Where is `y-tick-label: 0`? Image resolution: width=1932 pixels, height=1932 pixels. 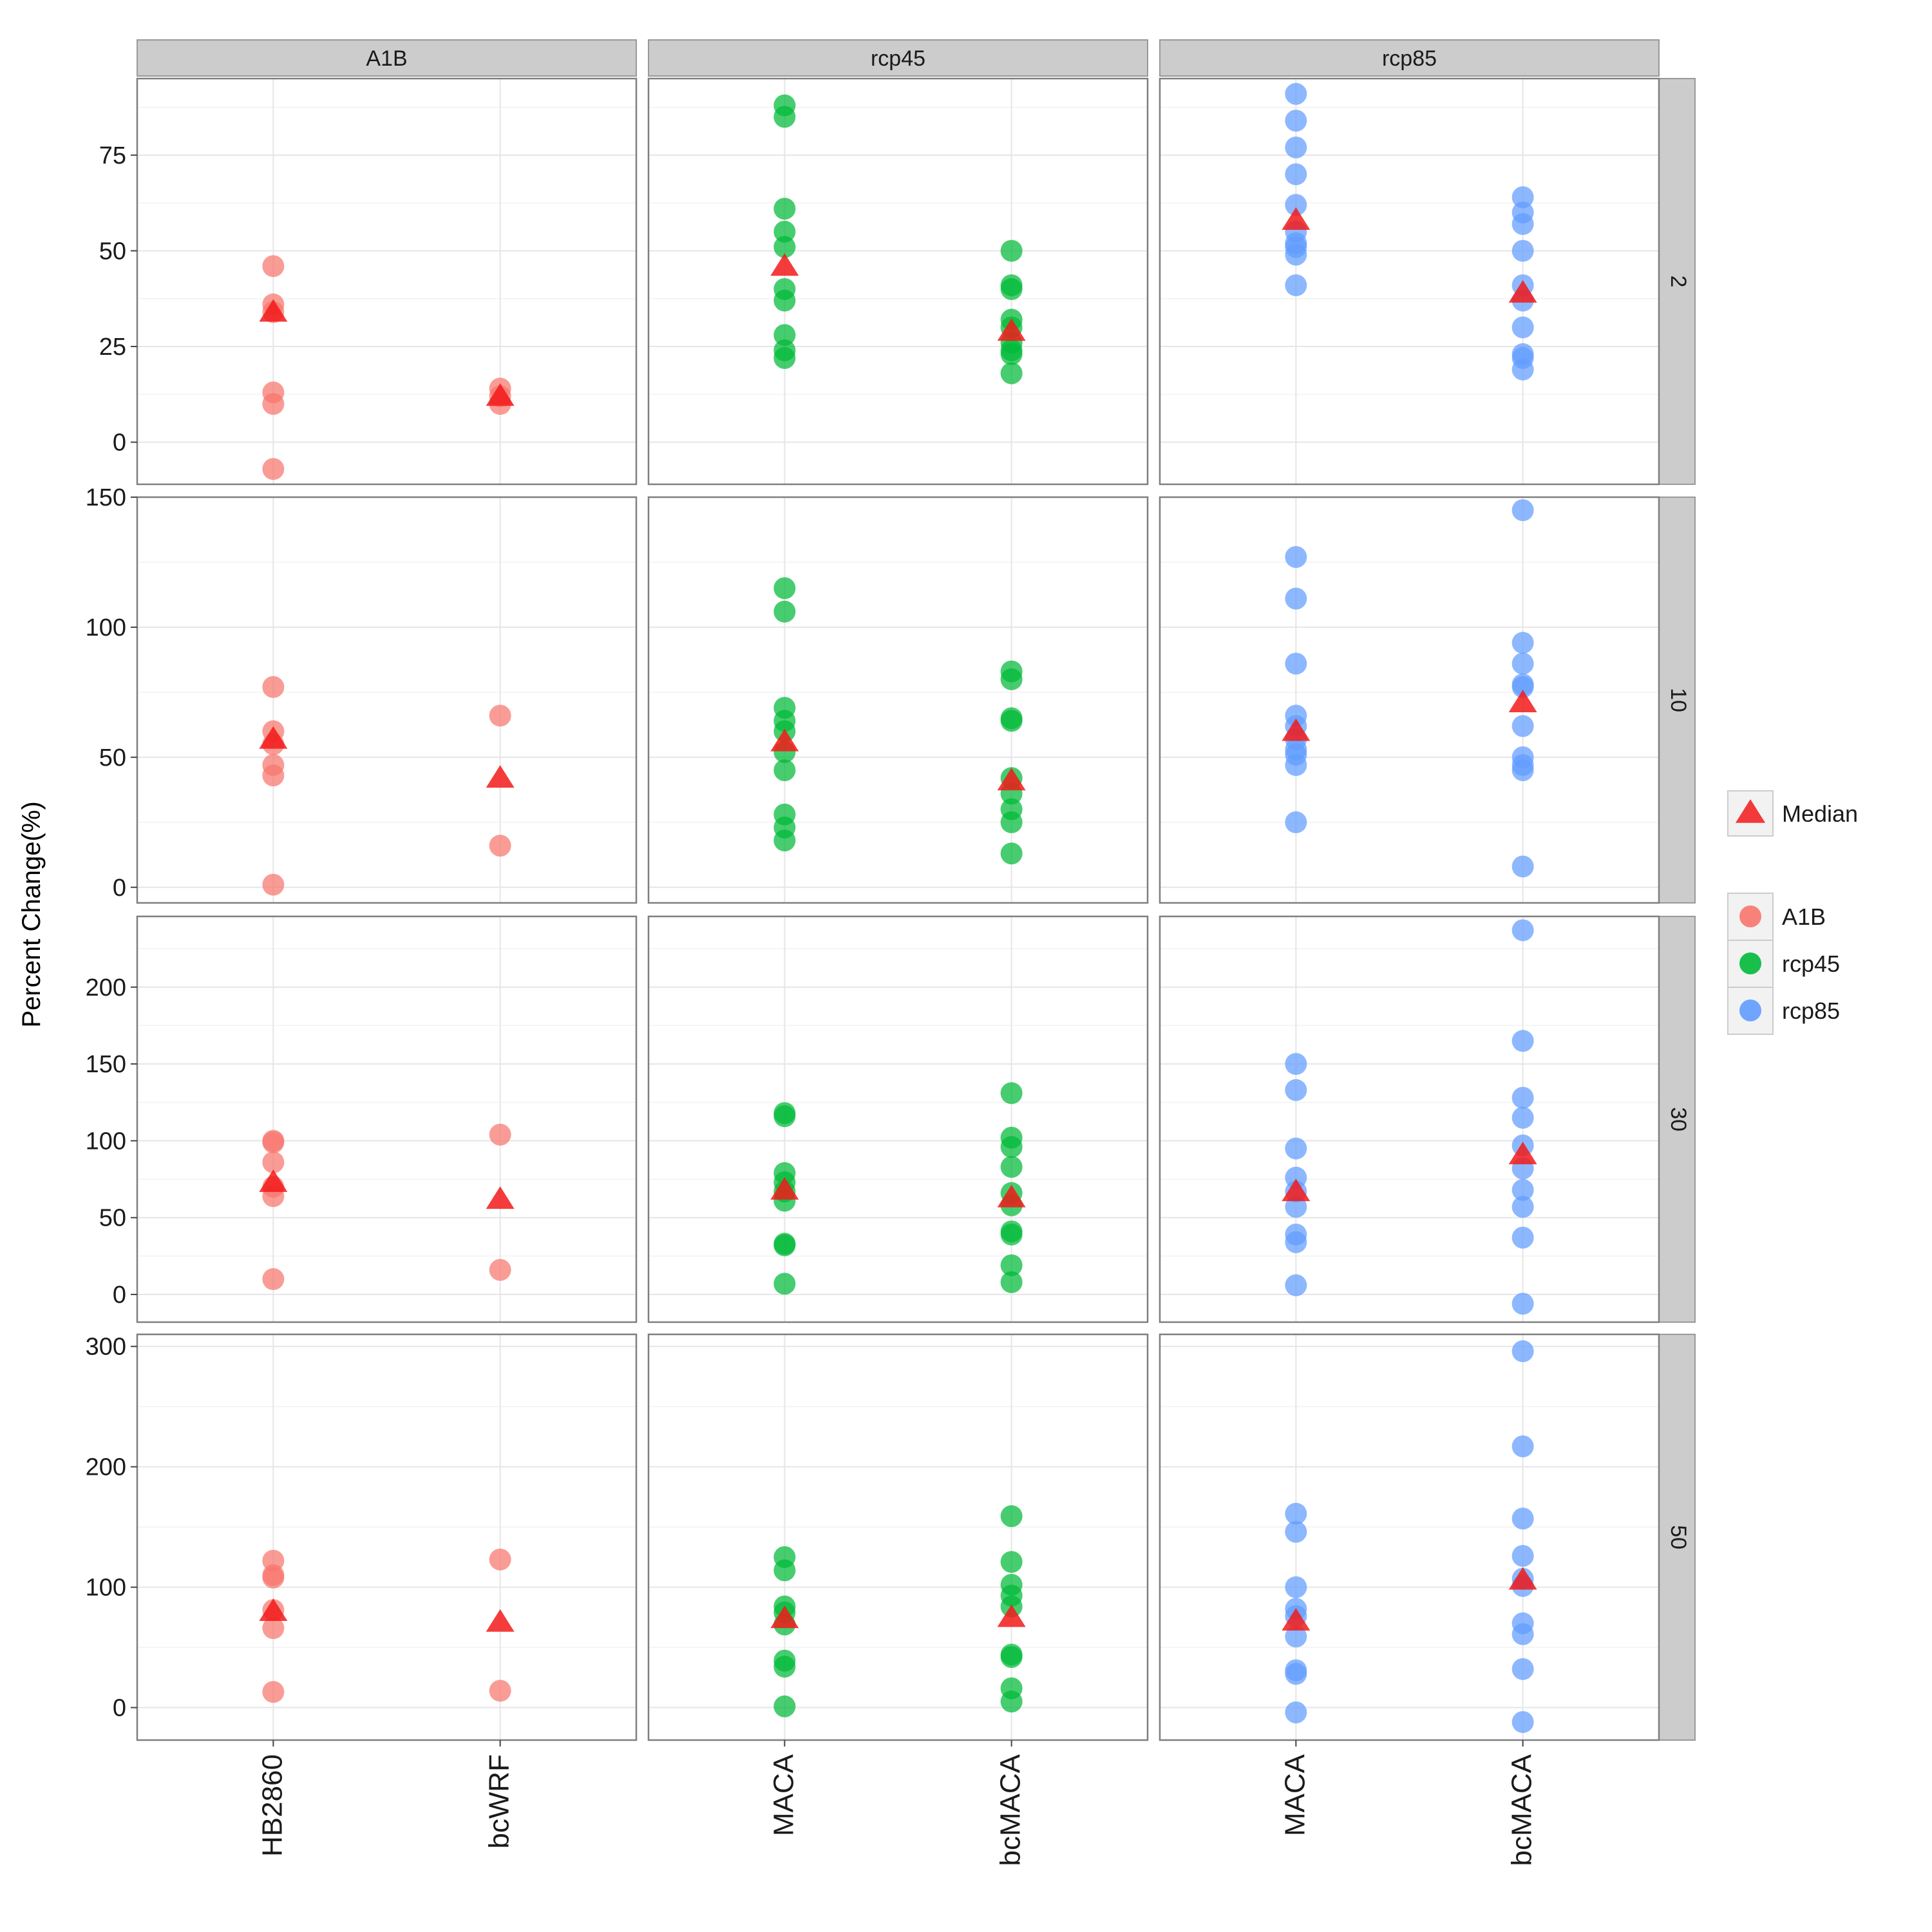
y-tick-label: 0 is located at coordinates (120, 888).